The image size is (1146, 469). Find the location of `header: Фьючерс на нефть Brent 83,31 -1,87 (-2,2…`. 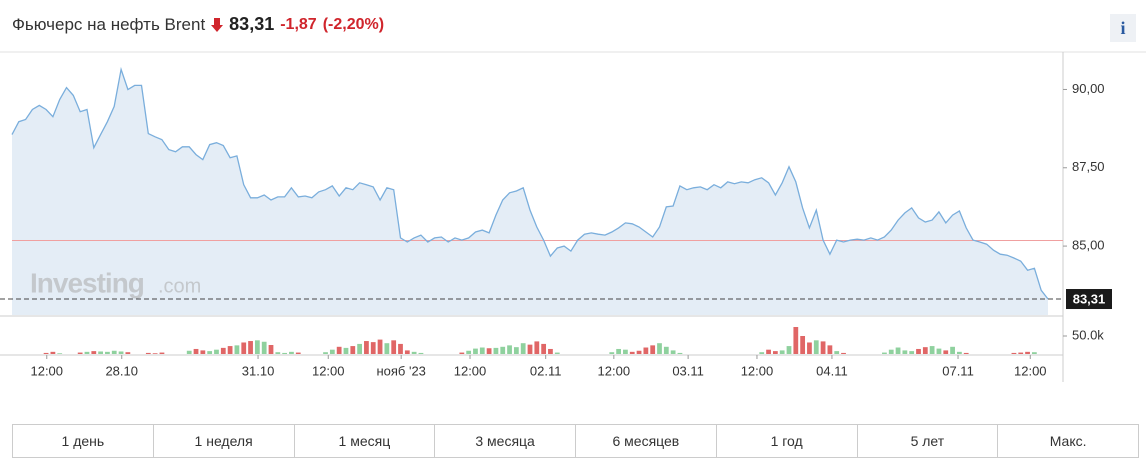

header: Фьючерс на нефть Brent 83,31 -1,87 (-2,2… is located at coordinates (198, 24).